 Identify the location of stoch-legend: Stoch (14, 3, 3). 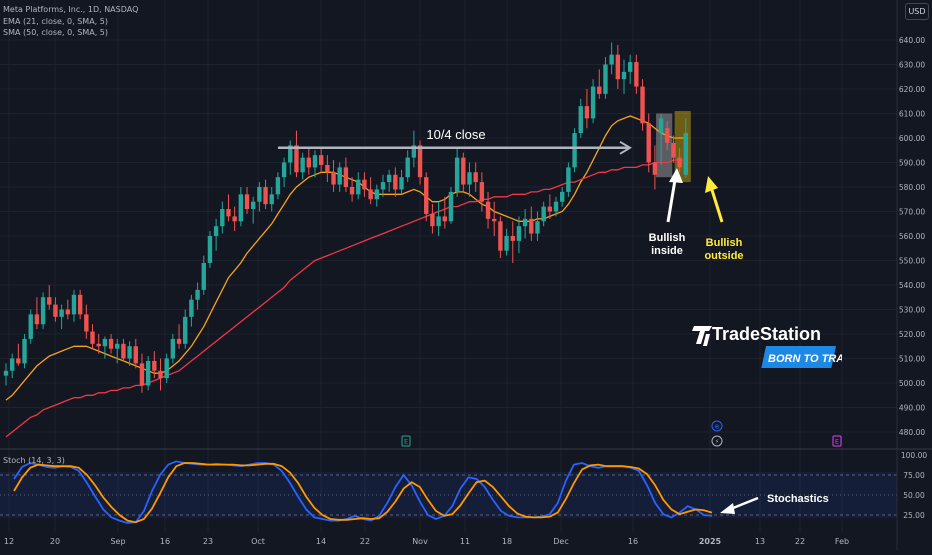
(34, 460).